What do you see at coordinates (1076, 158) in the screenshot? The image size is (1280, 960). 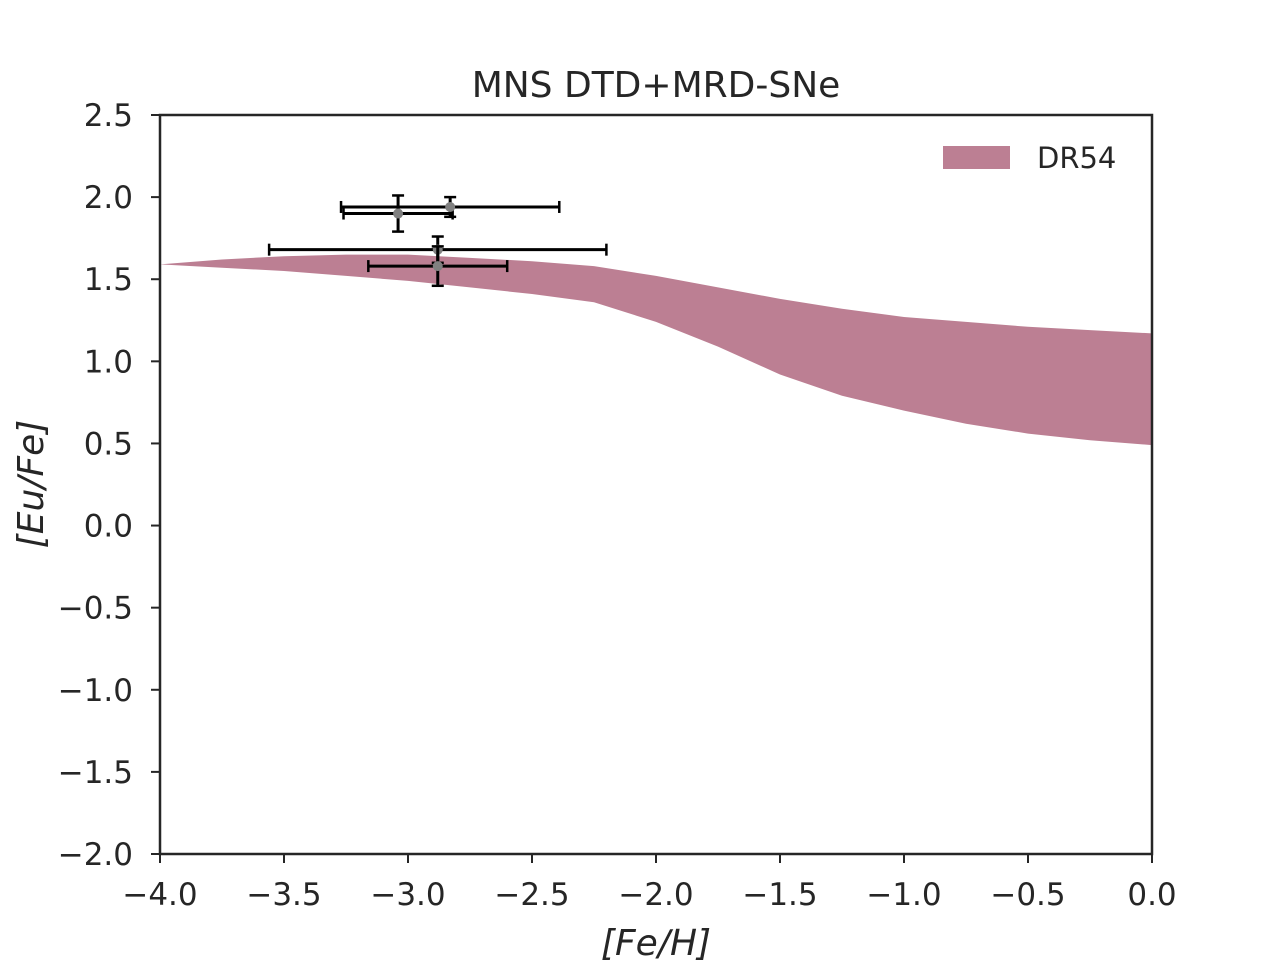 I see `legend-label-dr54: DR54` at bounding box center [1076, 158].